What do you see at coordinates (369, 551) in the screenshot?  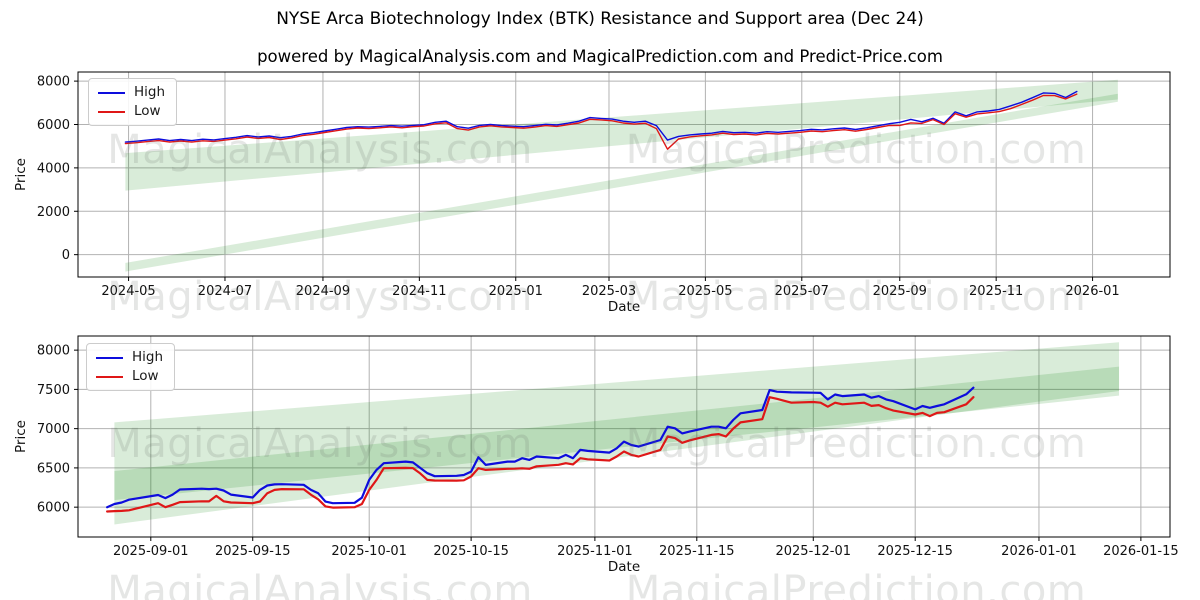 I see `detail-x-tick-label: 2025-10-01` at bounding box center [369, 551].